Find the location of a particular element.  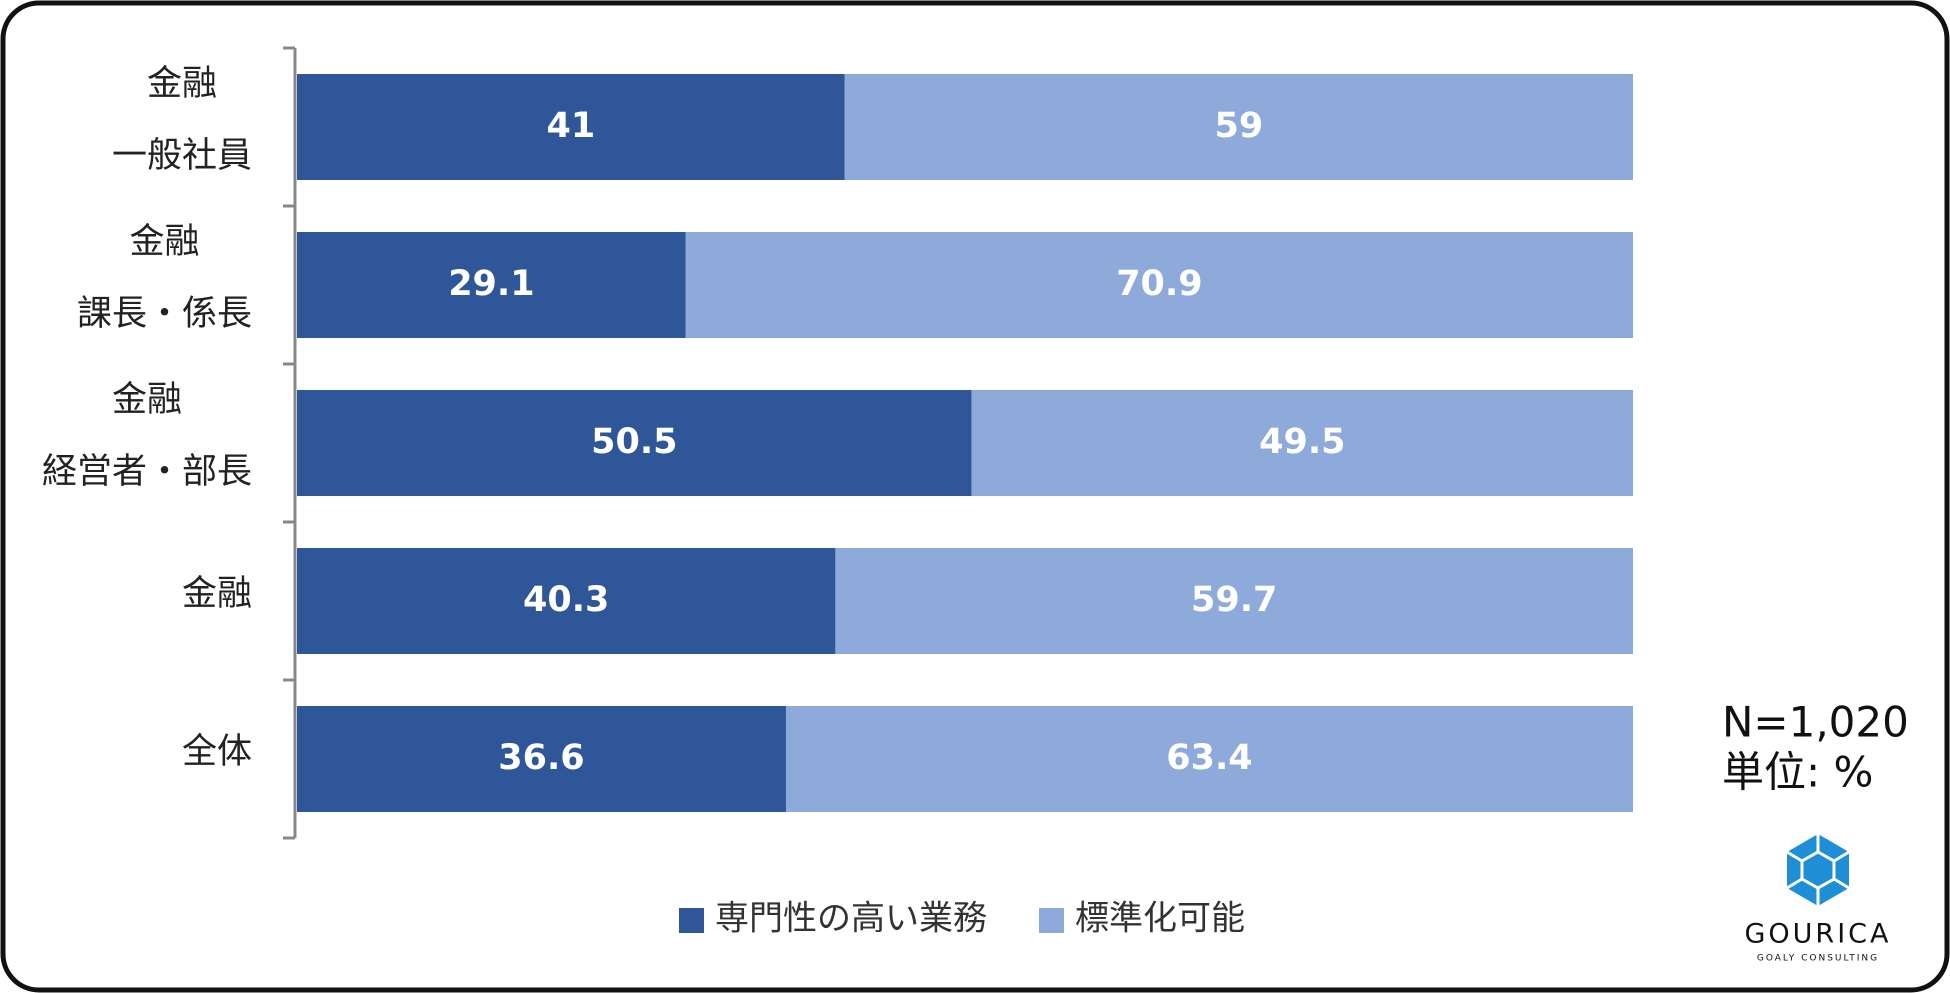

logo-name: GOURICA is located at coordinates (1818, 934).